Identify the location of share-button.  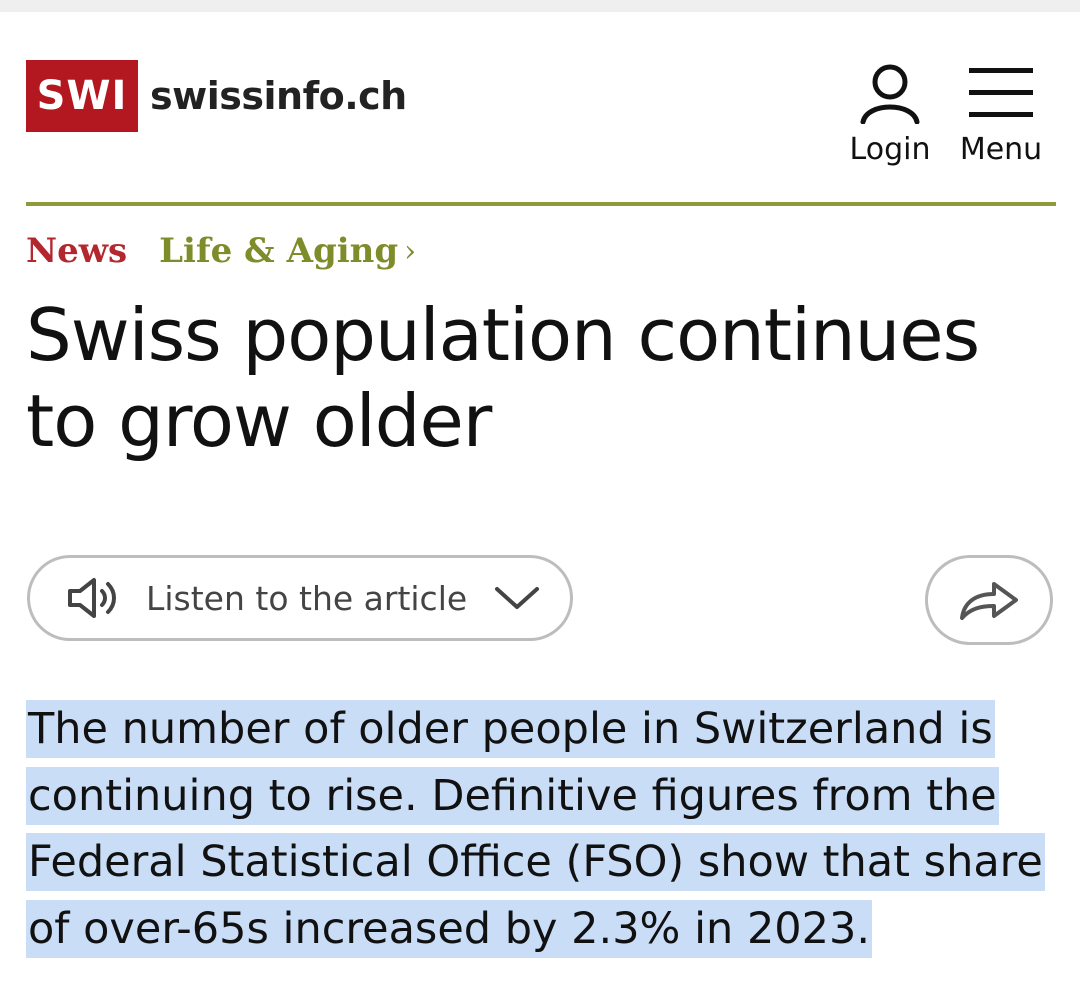
(989, 600).